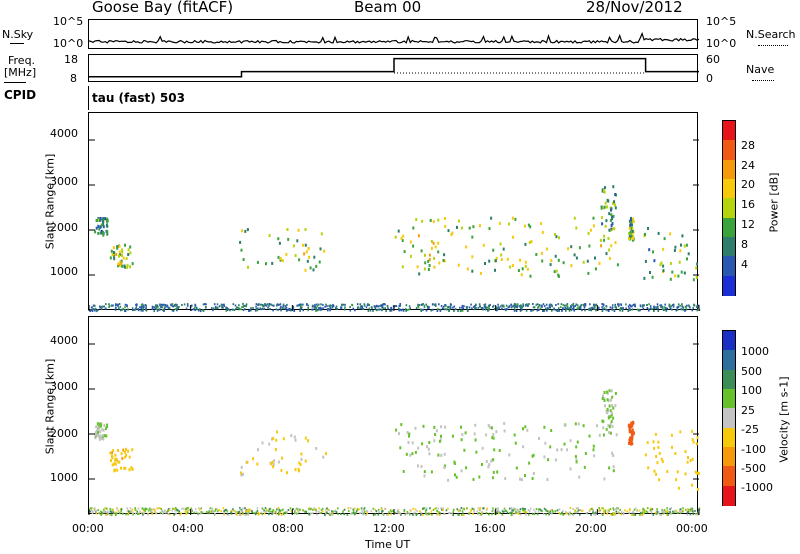  I want to click on freq-panel, so click(393, 68).